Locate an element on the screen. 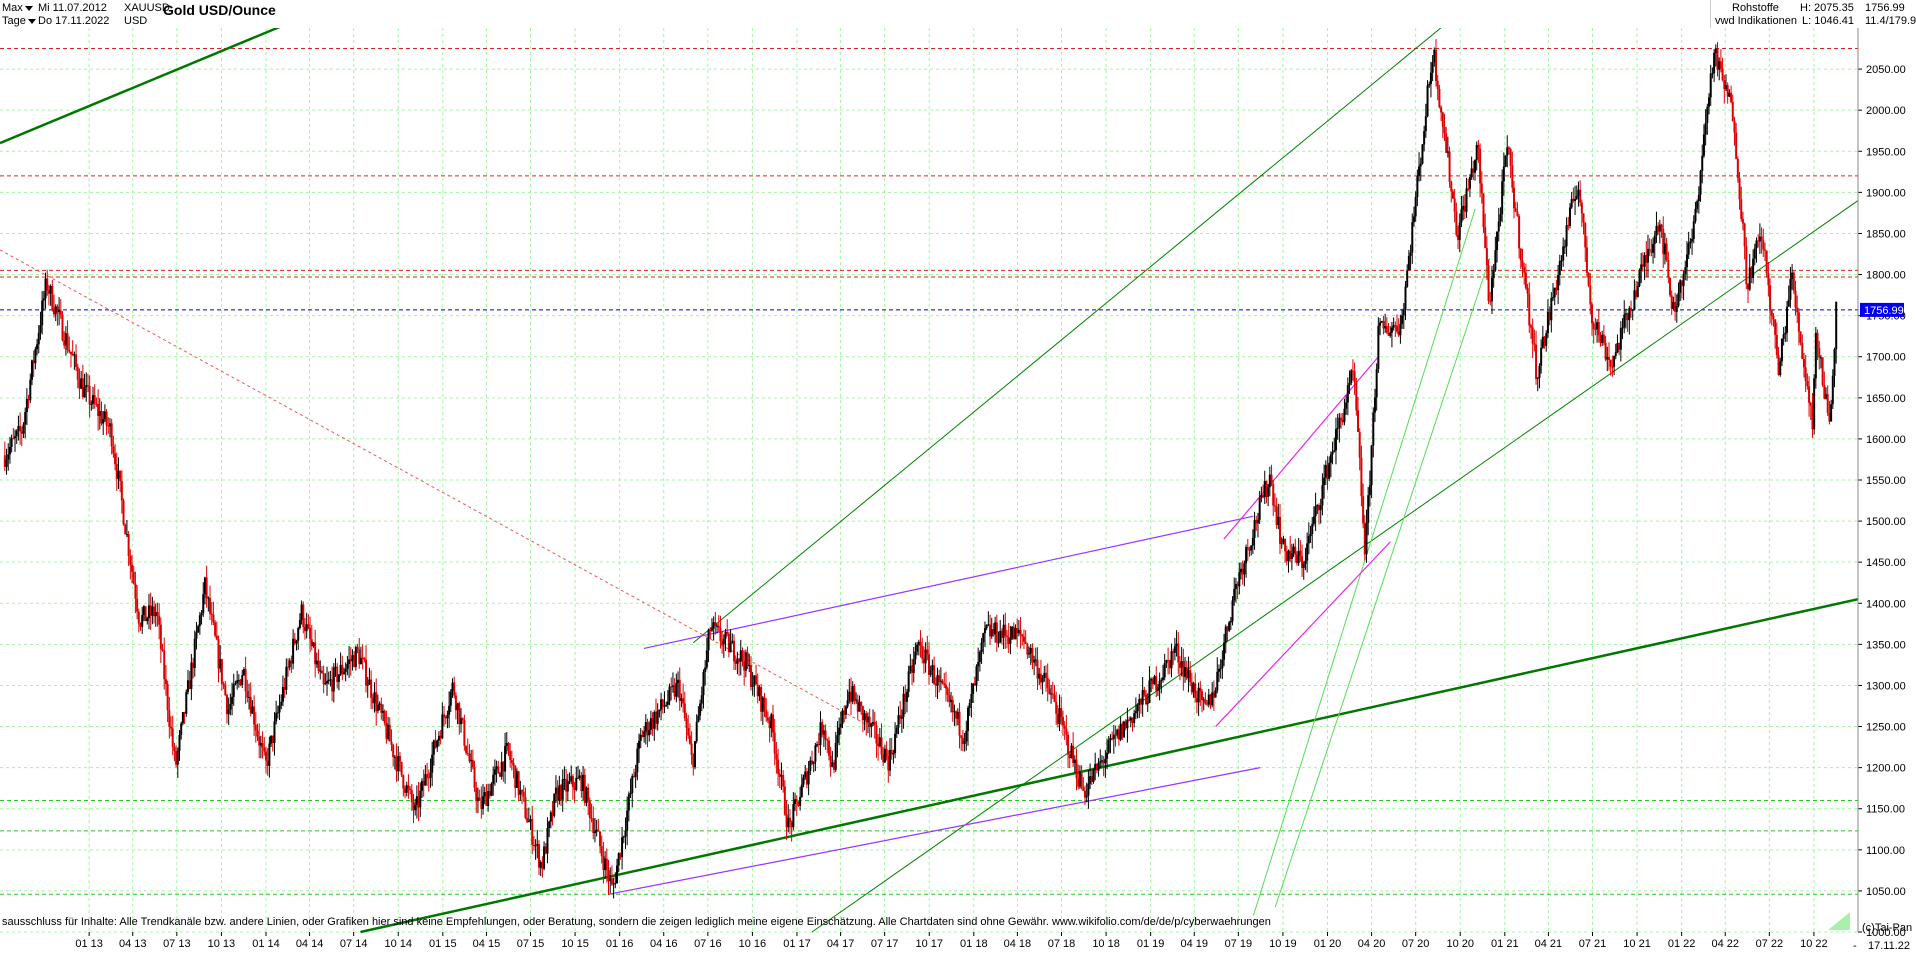  x-tick-label: 04 20 is located at coordinates (1372, 944).